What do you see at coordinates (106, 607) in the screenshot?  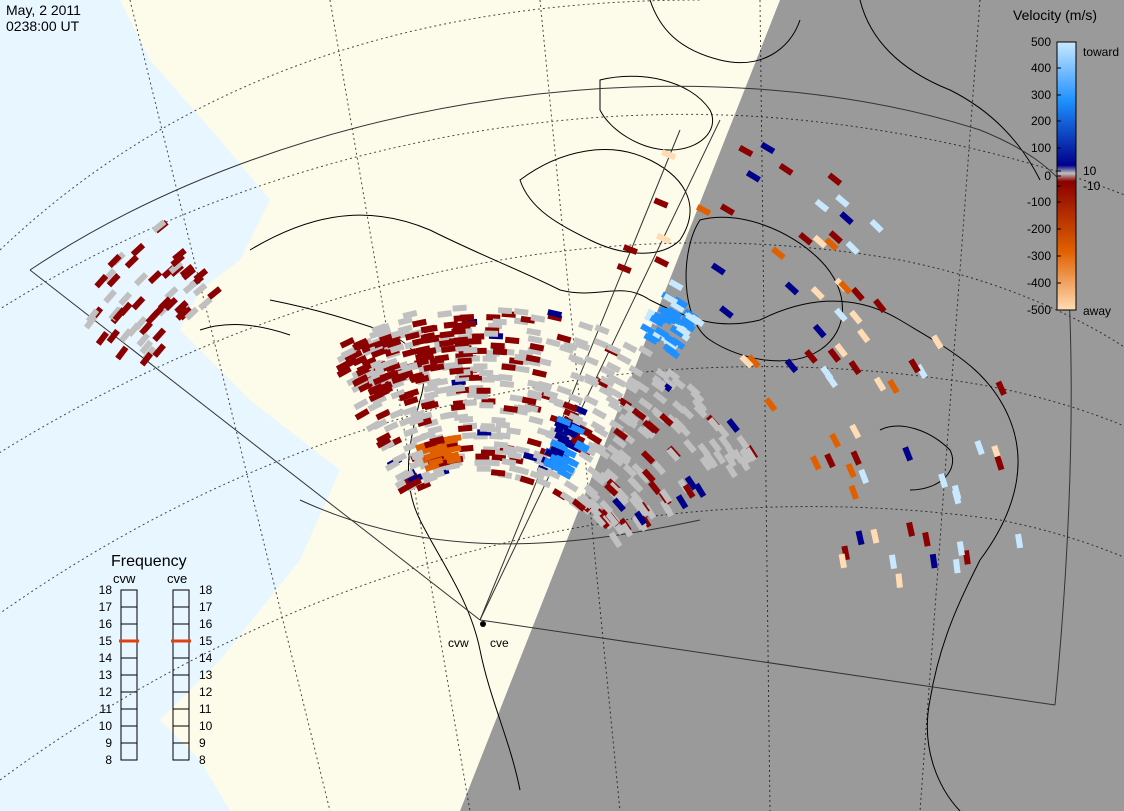 I see `frequency-scale-label-left: 17` at bounding box center [106, 607].